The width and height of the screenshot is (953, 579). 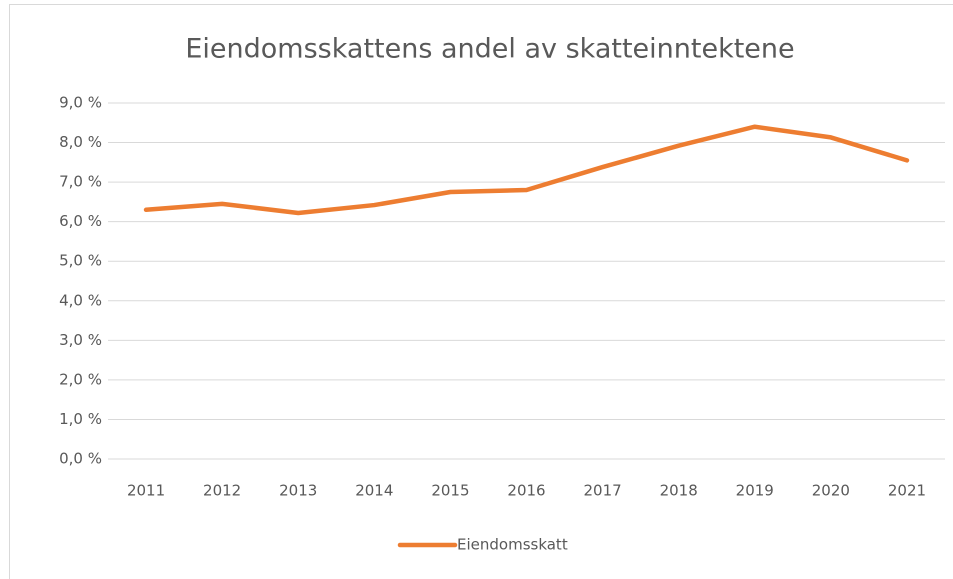 I want to click on x-tick-label: 2012, so click(x=222, y=491).